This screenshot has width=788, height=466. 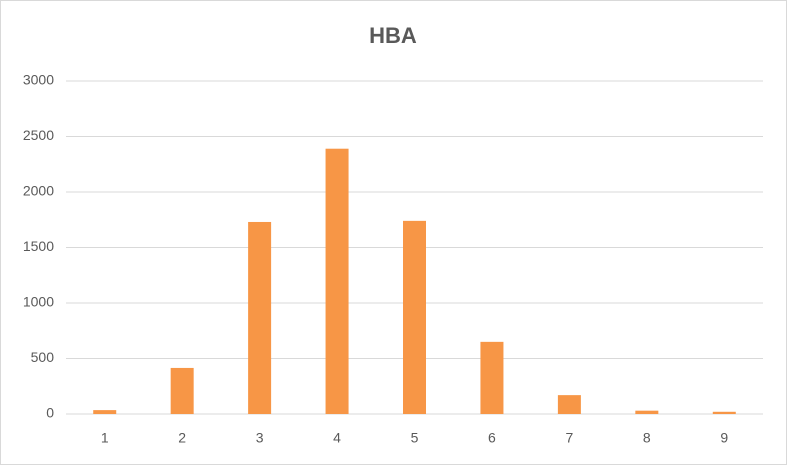 What do you see at coordinates (38, 80) in the screenshot?
I see `y-tick-label: 3000` at bounding box center [38, 80].